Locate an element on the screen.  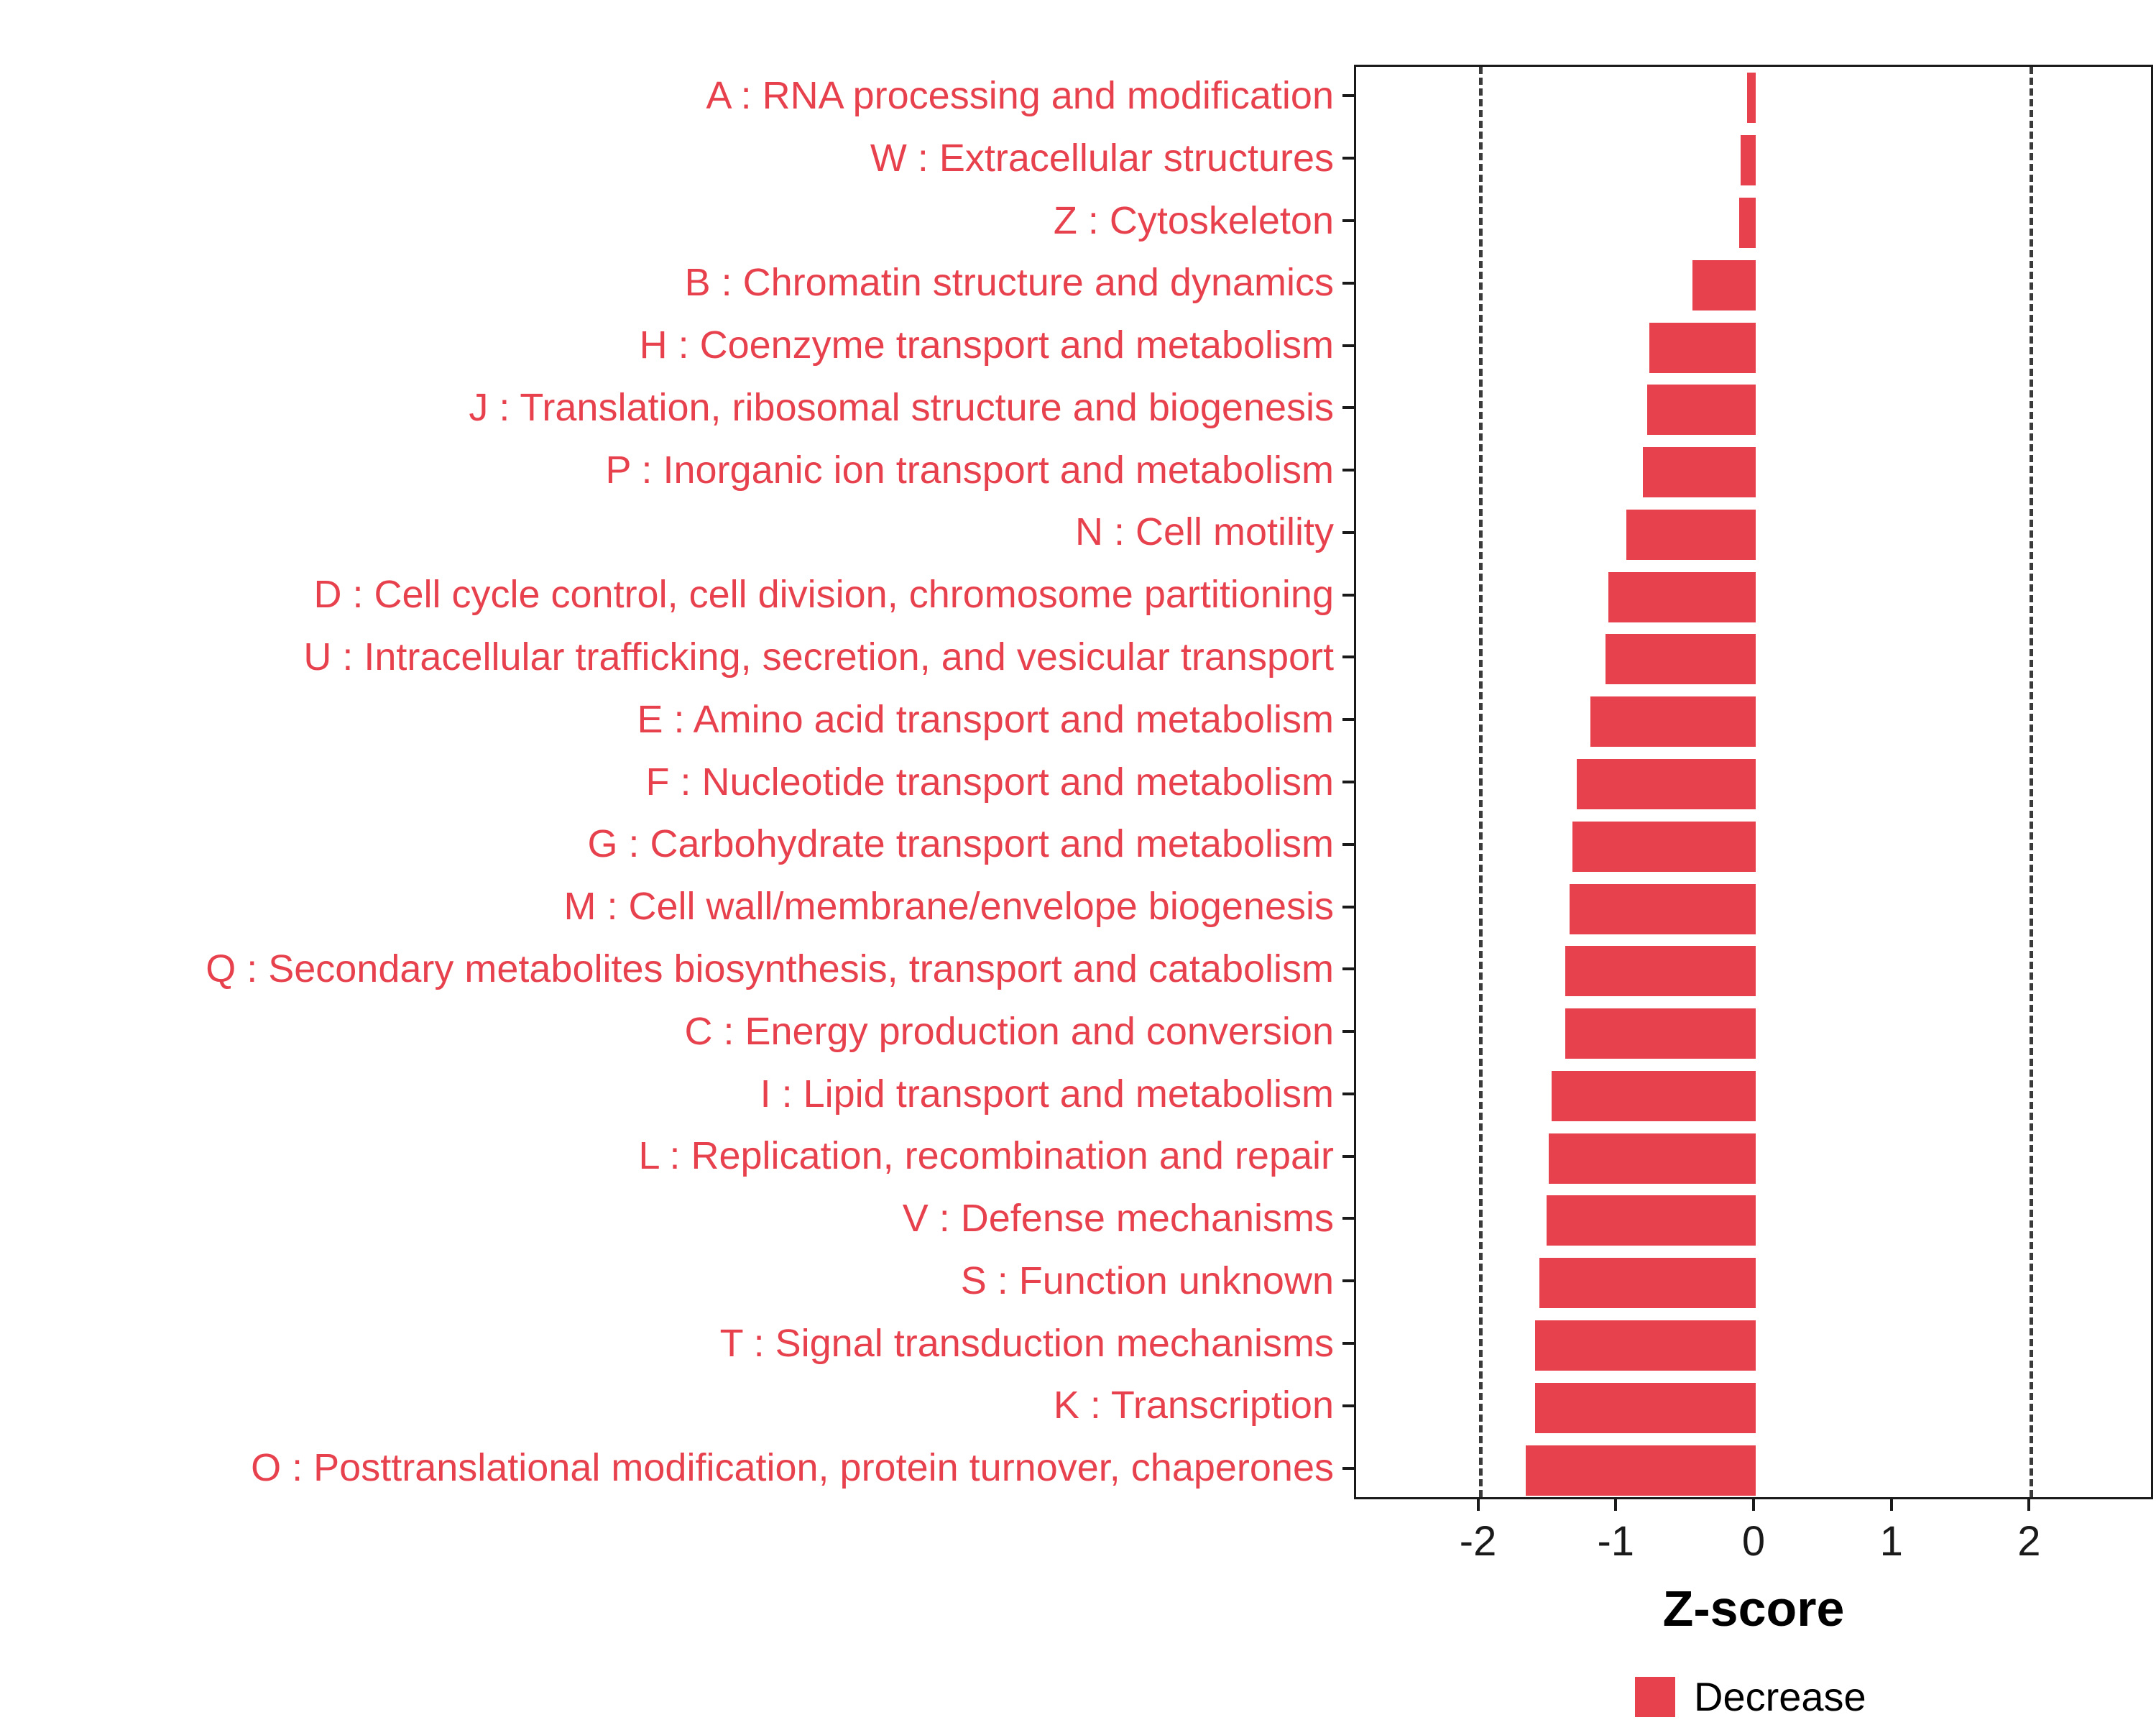
legend-swatch-decrease is located at coordinates (1655, 1696).